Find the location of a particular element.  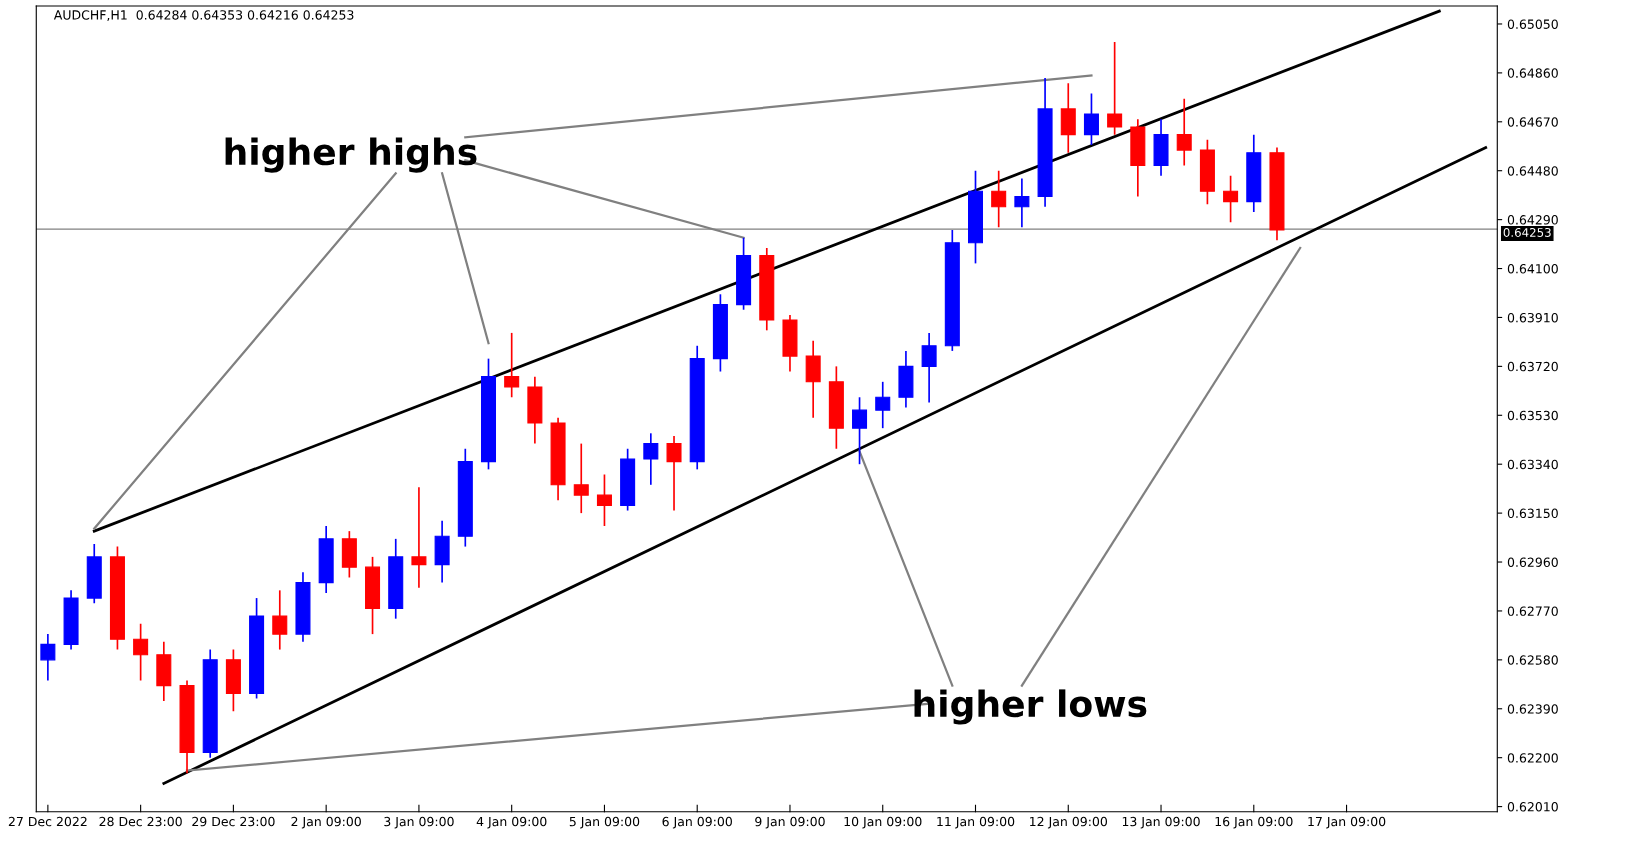

x-tick-label: 28 Dec 23:00 is located at coordinates (140, 821).